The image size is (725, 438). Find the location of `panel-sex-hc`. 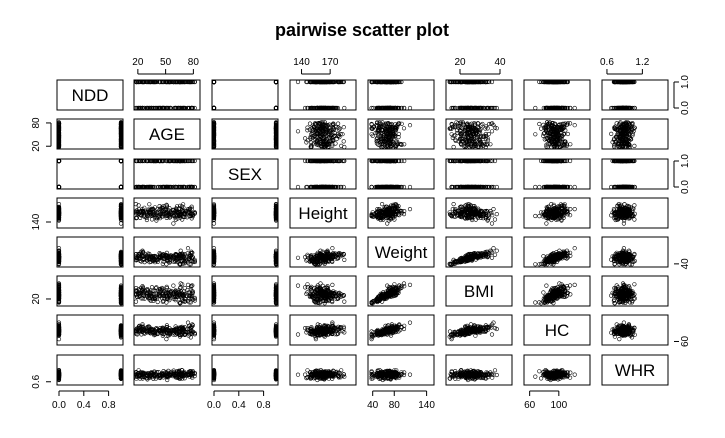

panel-sex-hc is located at coordinates (557, 174).